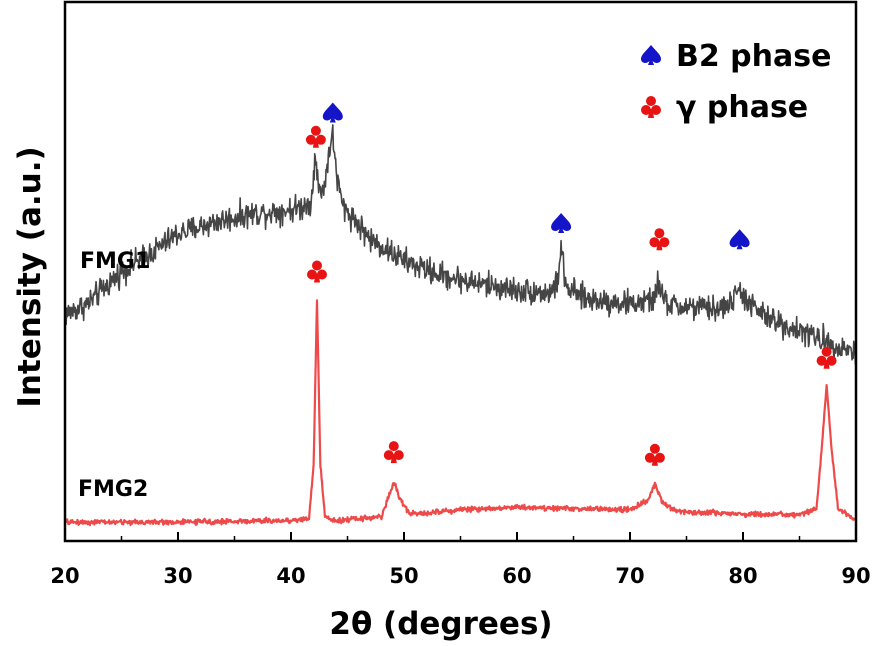 The image size is (874, 646). I want to click on x-tick-label: 90, so click(855, 576).